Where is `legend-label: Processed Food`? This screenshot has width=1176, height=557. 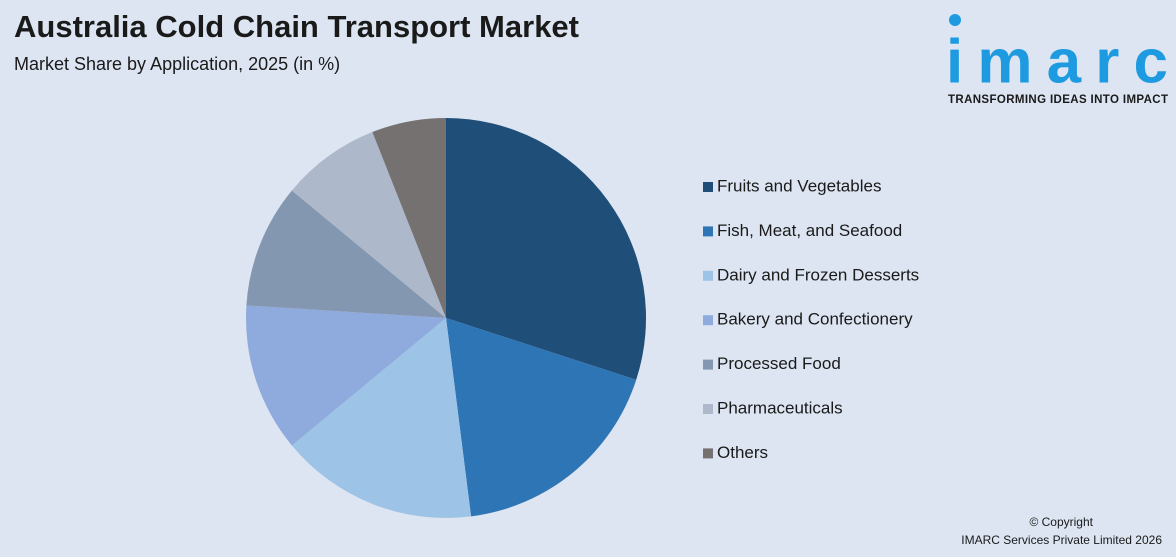
legend-label: Processed Food is located at coordinates (779, 363).